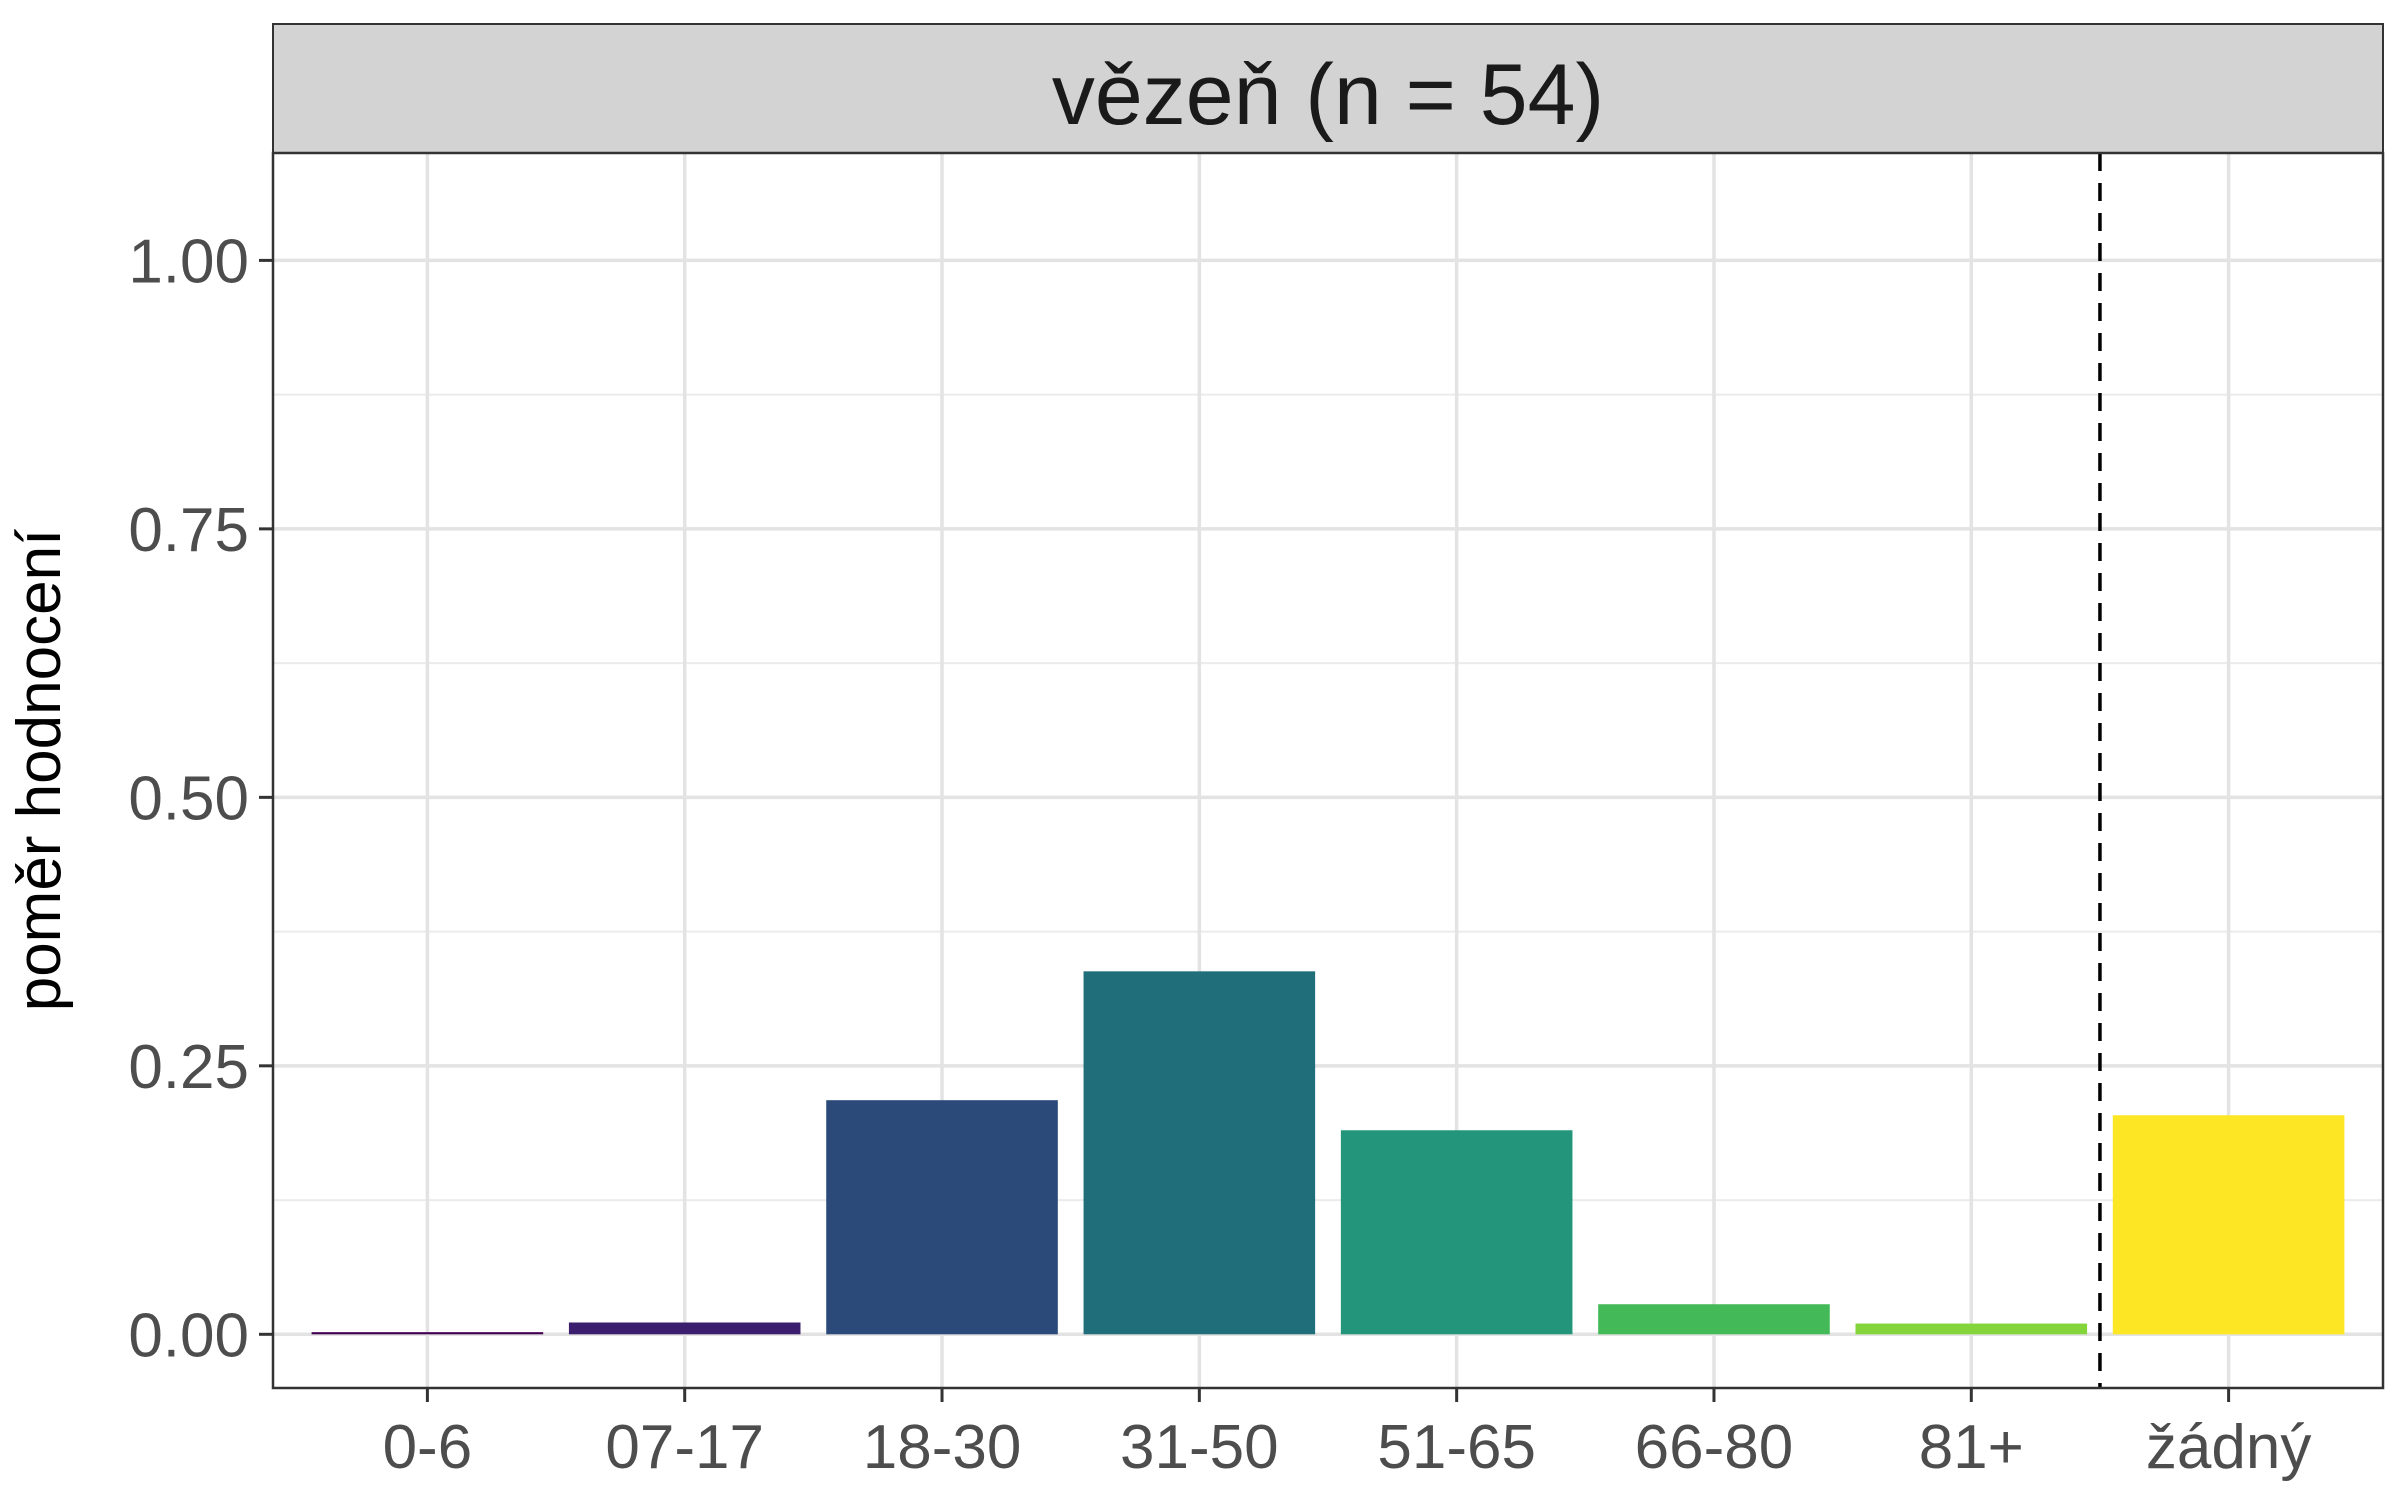  What do you see at coordinates (1456, 1447) in the screenshot?
I see `x-tick-label: 51-65` at bounding box center [1456, 1447].